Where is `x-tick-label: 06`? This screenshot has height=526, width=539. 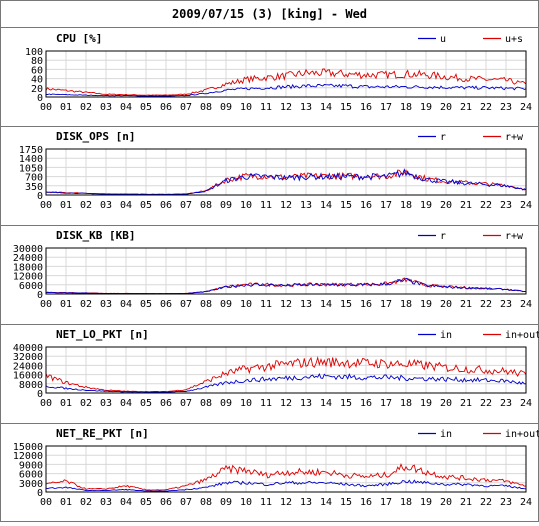
x-tick-label: 06 is located at coordinates (166, 304).